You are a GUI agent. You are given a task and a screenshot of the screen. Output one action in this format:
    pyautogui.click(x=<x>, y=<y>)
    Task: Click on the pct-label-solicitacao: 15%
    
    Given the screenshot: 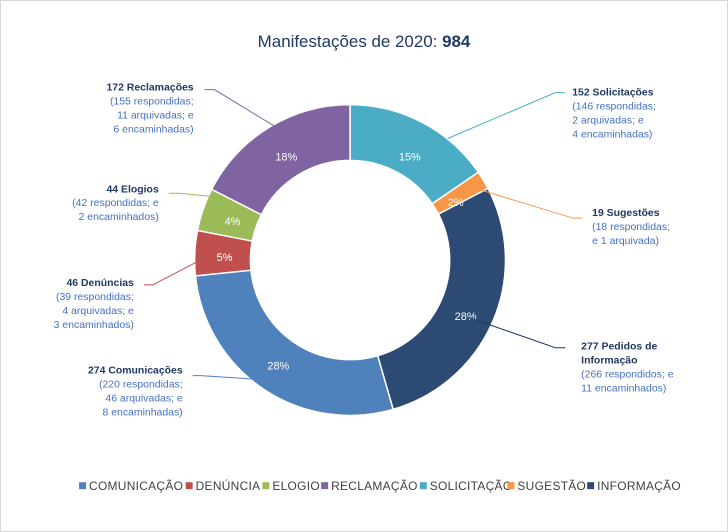 What is the action you would take?
    pyautogui.click(x=410, y=157)
    